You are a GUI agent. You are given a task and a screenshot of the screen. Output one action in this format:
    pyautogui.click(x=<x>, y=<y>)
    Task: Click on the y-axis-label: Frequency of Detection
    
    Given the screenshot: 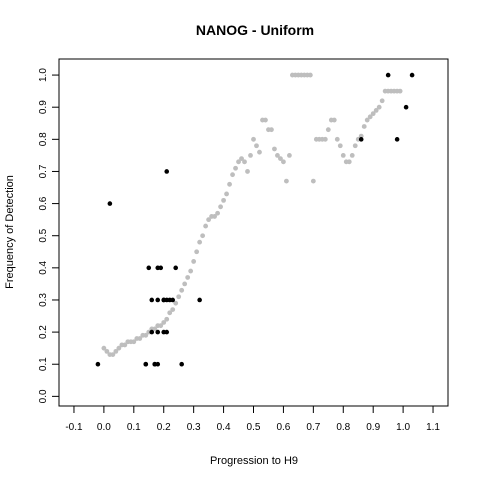 What is the action you would take?
    pyautogui.click(x=10, y=232)
    